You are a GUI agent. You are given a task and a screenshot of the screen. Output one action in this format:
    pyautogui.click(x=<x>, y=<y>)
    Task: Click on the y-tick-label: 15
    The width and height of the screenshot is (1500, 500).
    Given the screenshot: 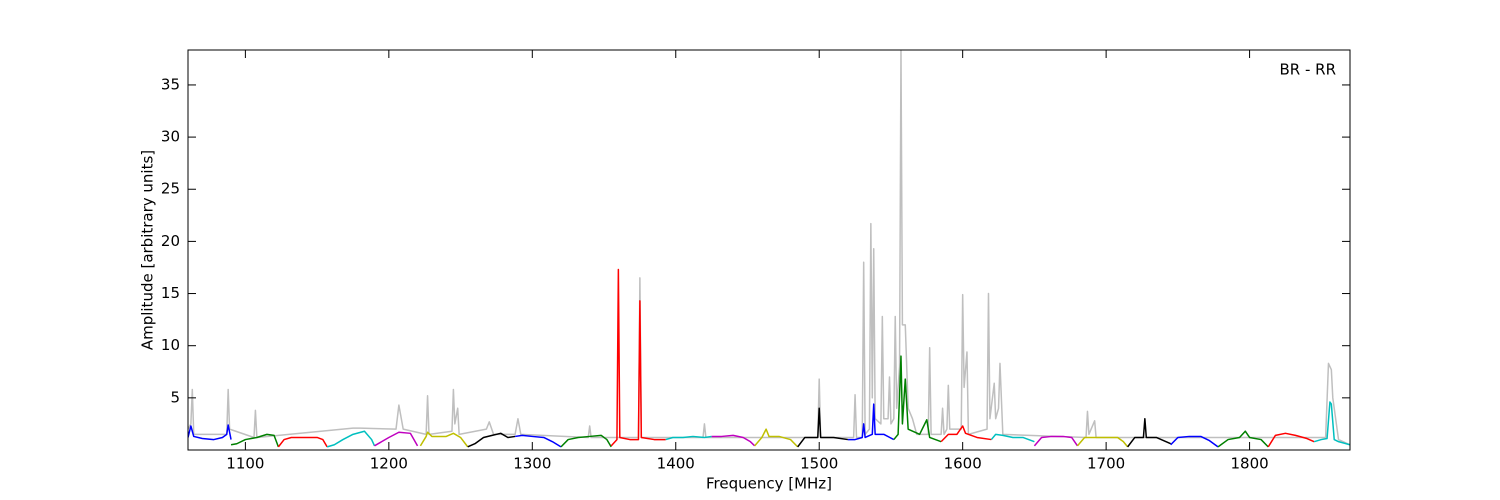 What is the action you would take?
    pyautogui.click(x=170, y=293)
    